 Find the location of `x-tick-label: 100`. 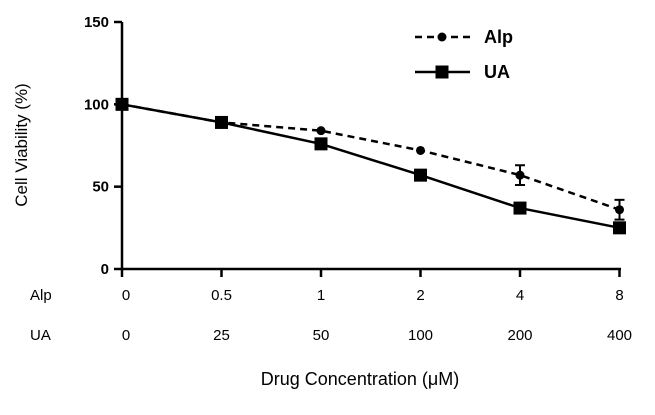

x-tick-label: 100 is located at coordinates (420, 335).